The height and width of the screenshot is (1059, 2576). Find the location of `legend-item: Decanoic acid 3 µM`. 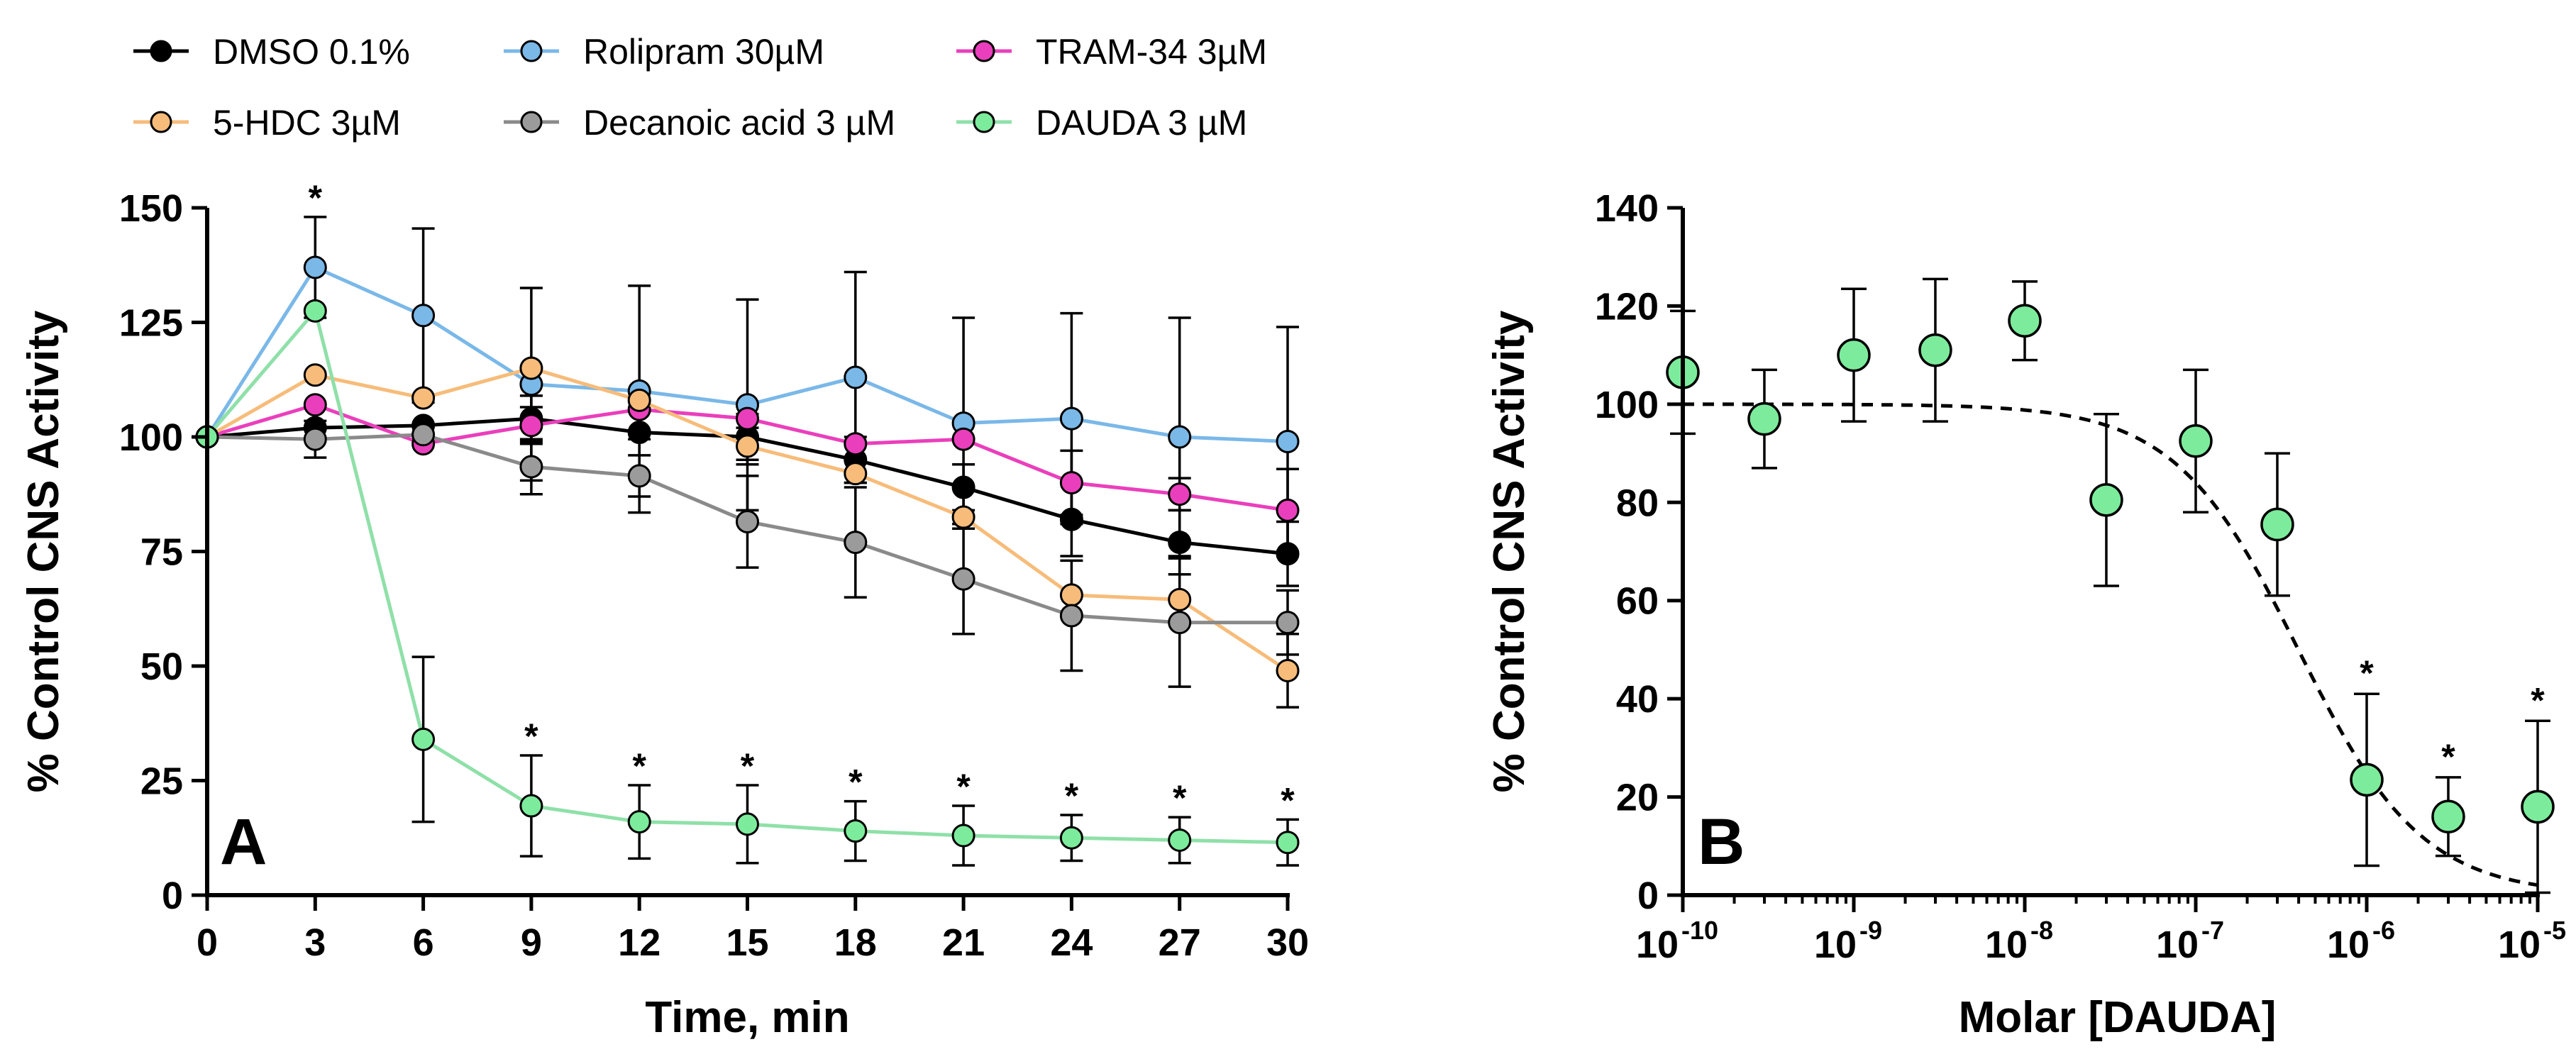

legend-item: Decanoic acid 3 µM is located at coordinates (699, 123).